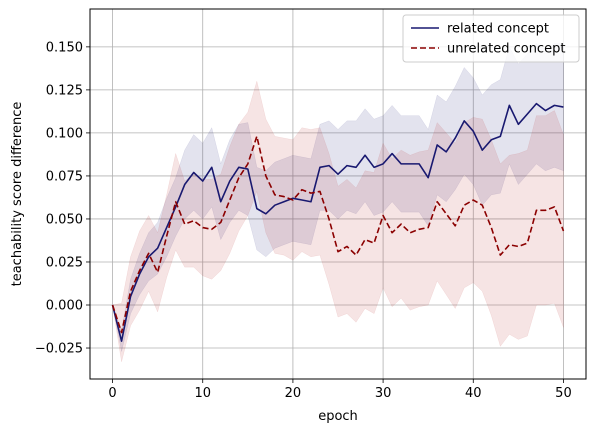 This screenshot has width=596, height=432. What do you see at coordinates (338, 416) in the screenshot?
I see `x-axis-label: epoch` at bounding box center [338, 416].